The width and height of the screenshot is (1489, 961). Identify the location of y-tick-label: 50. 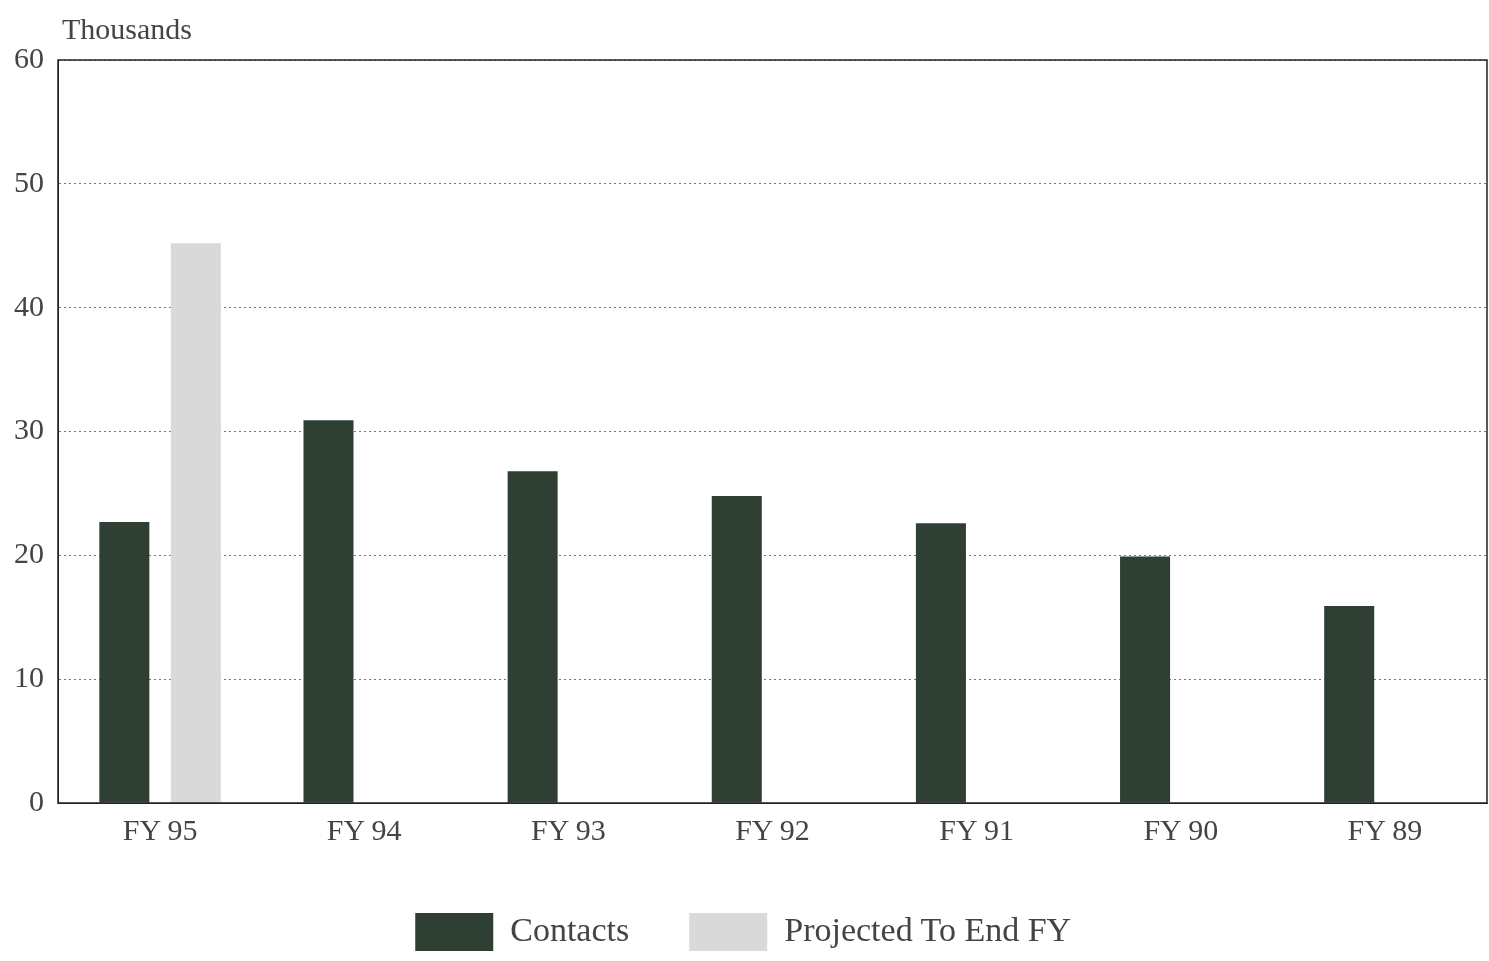
(29, 181).